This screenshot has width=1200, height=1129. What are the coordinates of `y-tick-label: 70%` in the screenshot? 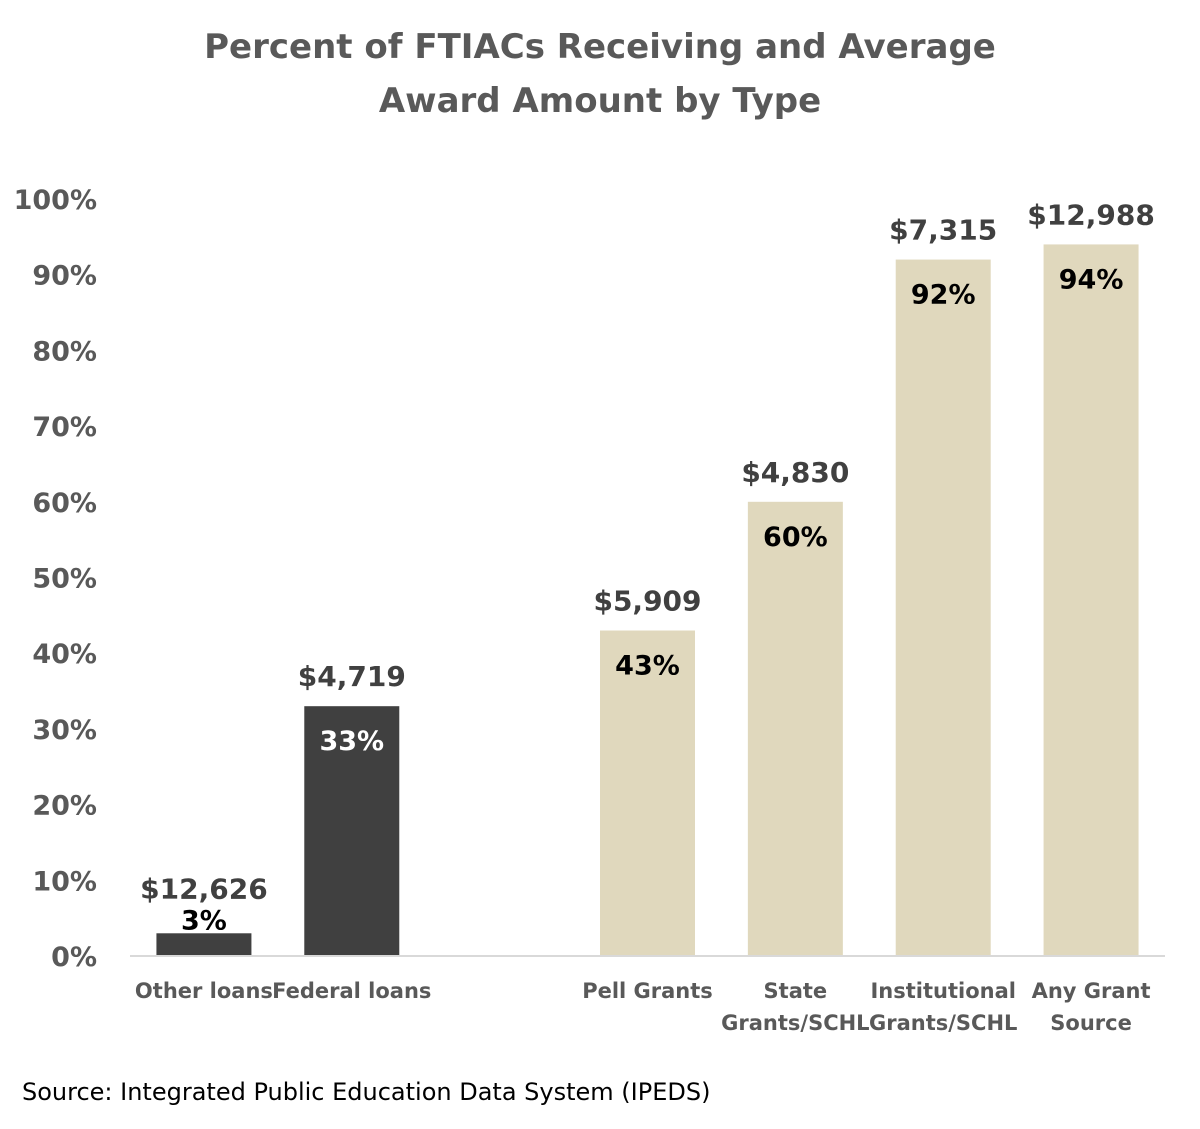 It's located at (64, 427).